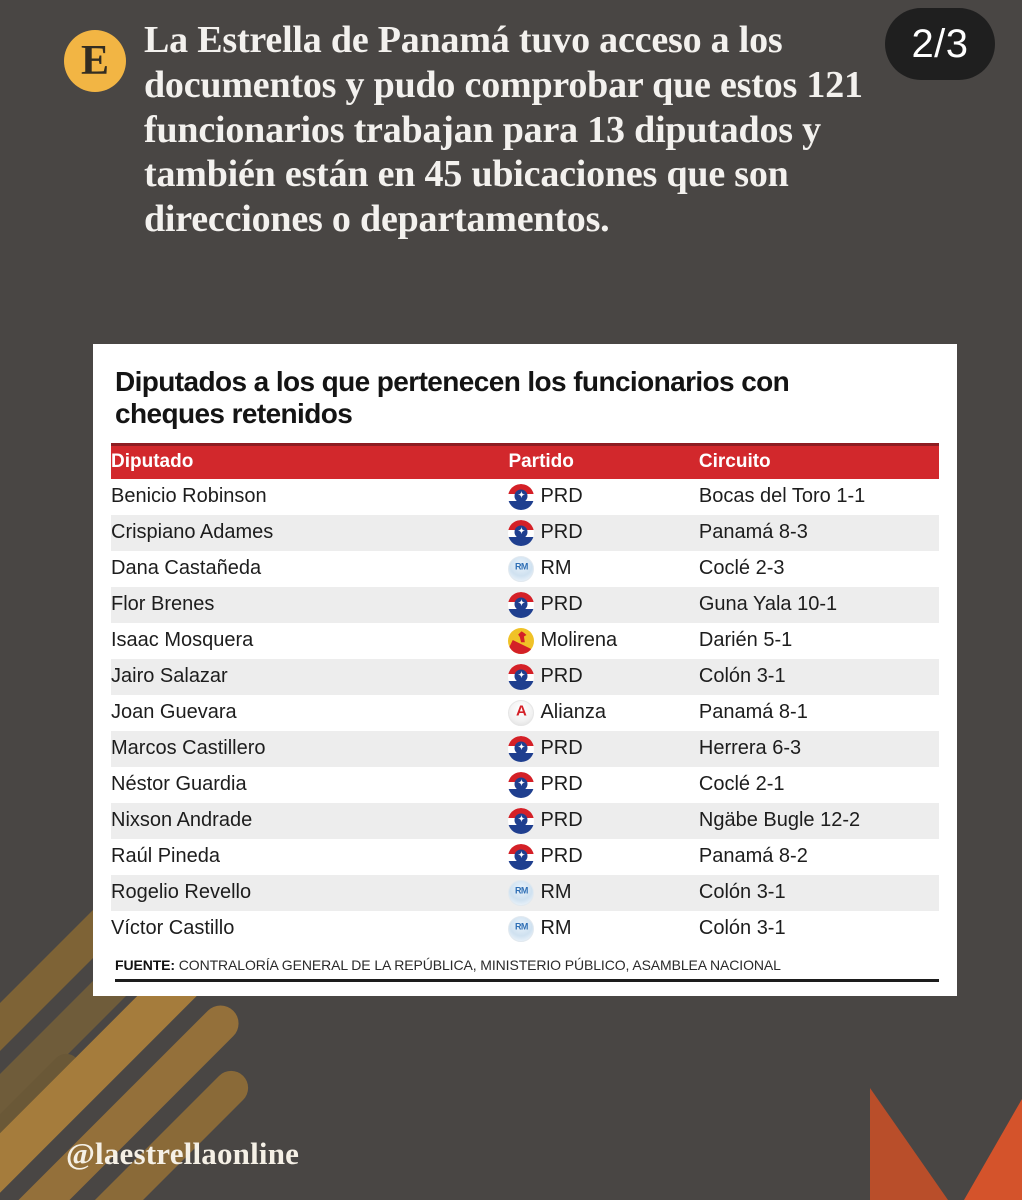 The width and height of the screenshot is (1022, 1200). I want to click on cell-circuito: Herrera 6-3, so click(750, 748).